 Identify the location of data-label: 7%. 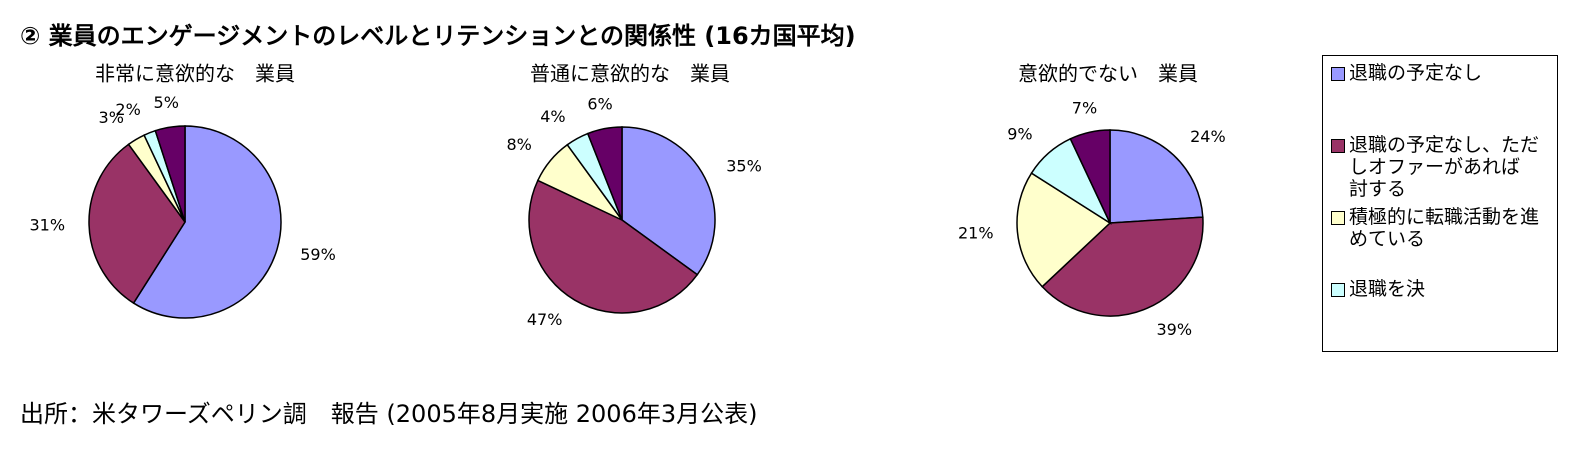
(1084, 107).